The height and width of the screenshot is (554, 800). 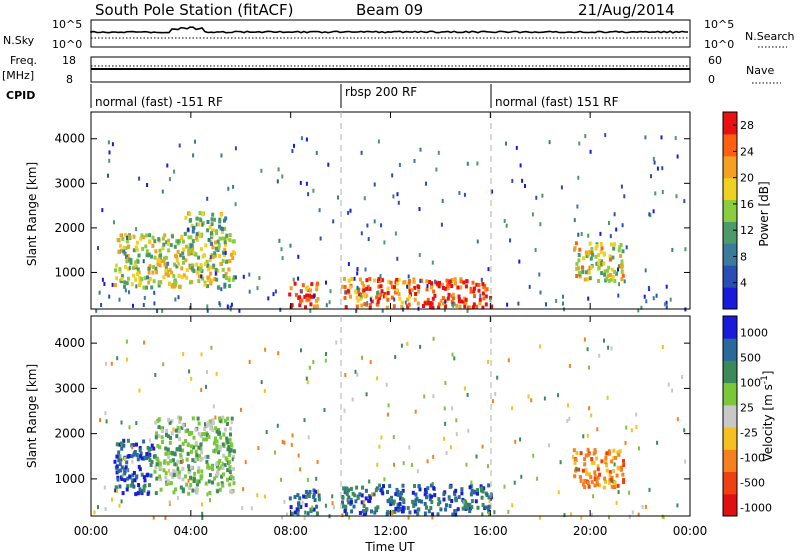 I want to click on cpid-label: CPID, so click(x=20, y=95).